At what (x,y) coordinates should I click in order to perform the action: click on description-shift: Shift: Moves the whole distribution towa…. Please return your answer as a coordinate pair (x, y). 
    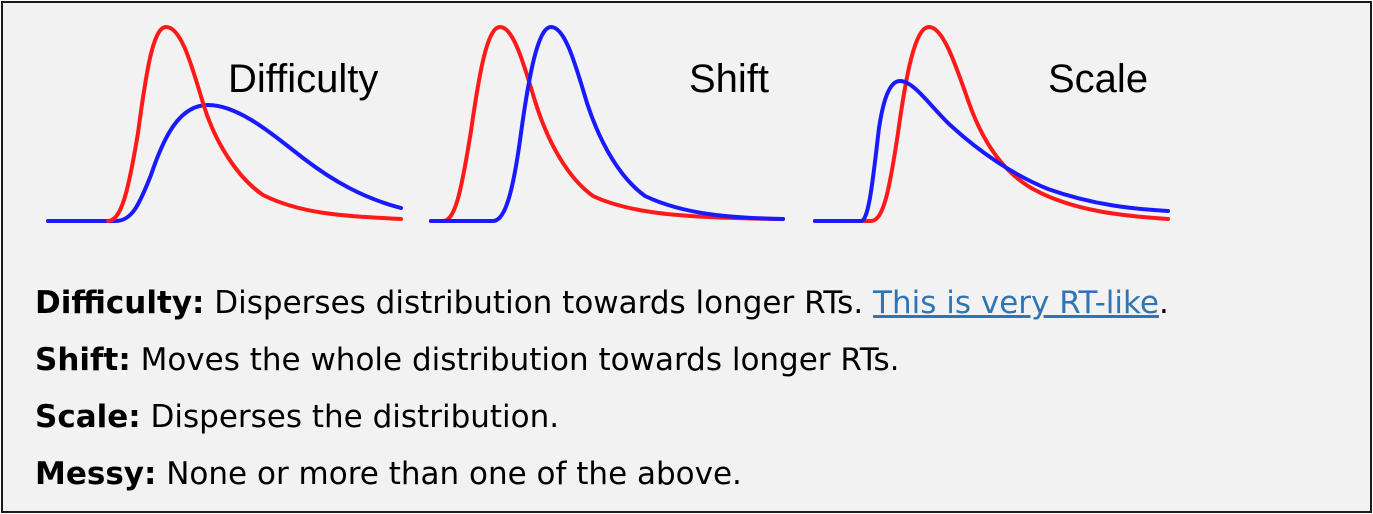
    Looking at the image, I should click on (602, 360).